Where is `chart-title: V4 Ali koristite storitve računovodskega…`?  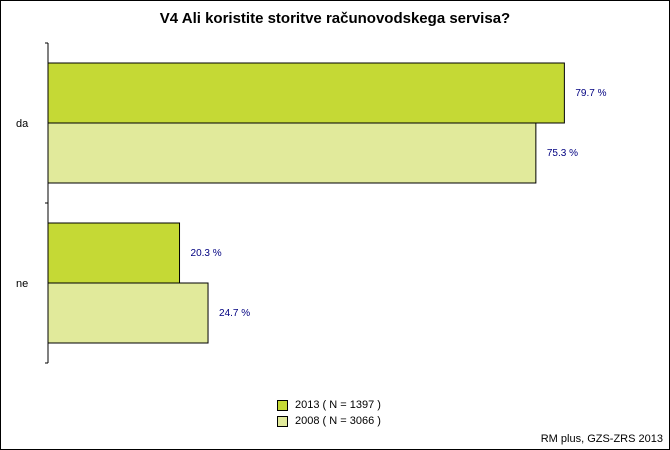 chart-title: V4 Ali koristite storitve računovodskega… is located at coordinates (335, 18).